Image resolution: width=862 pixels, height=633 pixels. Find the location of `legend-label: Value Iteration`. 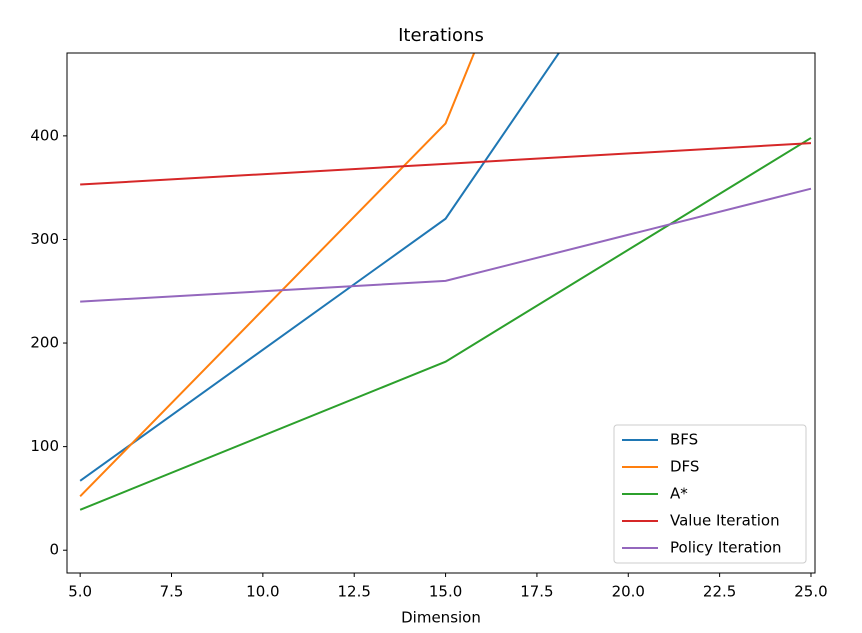

legend-label: Value Iteration is located at coordinates (725, 521).